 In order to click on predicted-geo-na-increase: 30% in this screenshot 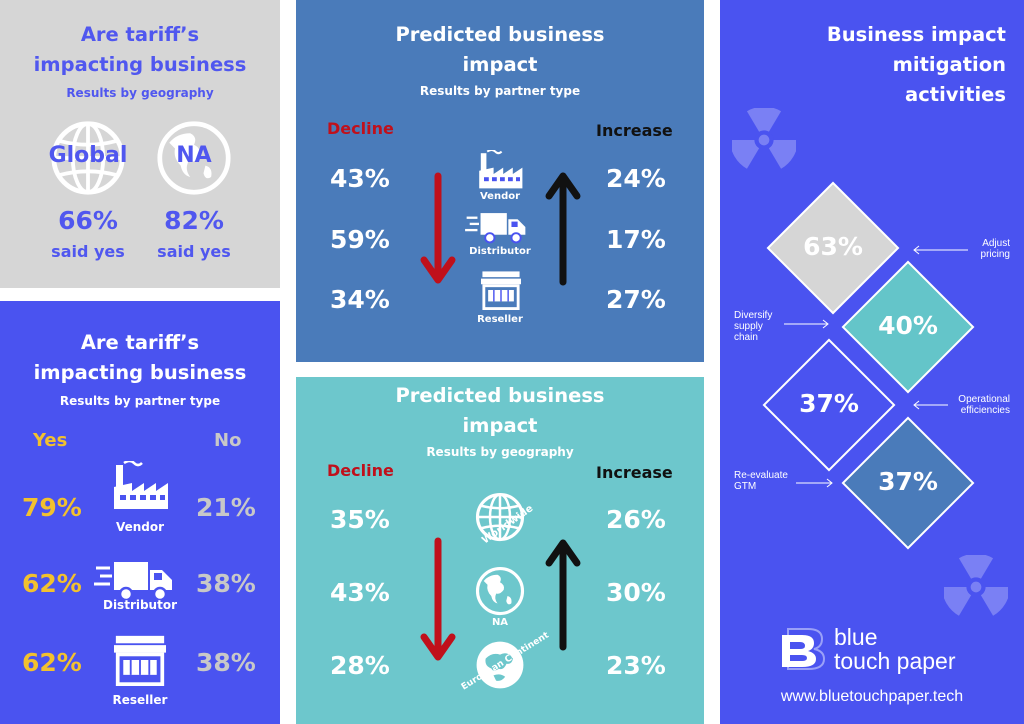, I will do `click(636, 592)`.